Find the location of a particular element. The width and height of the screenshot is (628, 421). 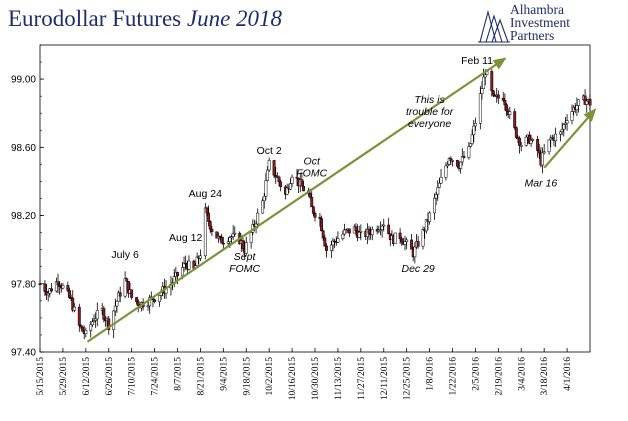

annotation-label: Oct FOMC is located at coordinates (311, 167).